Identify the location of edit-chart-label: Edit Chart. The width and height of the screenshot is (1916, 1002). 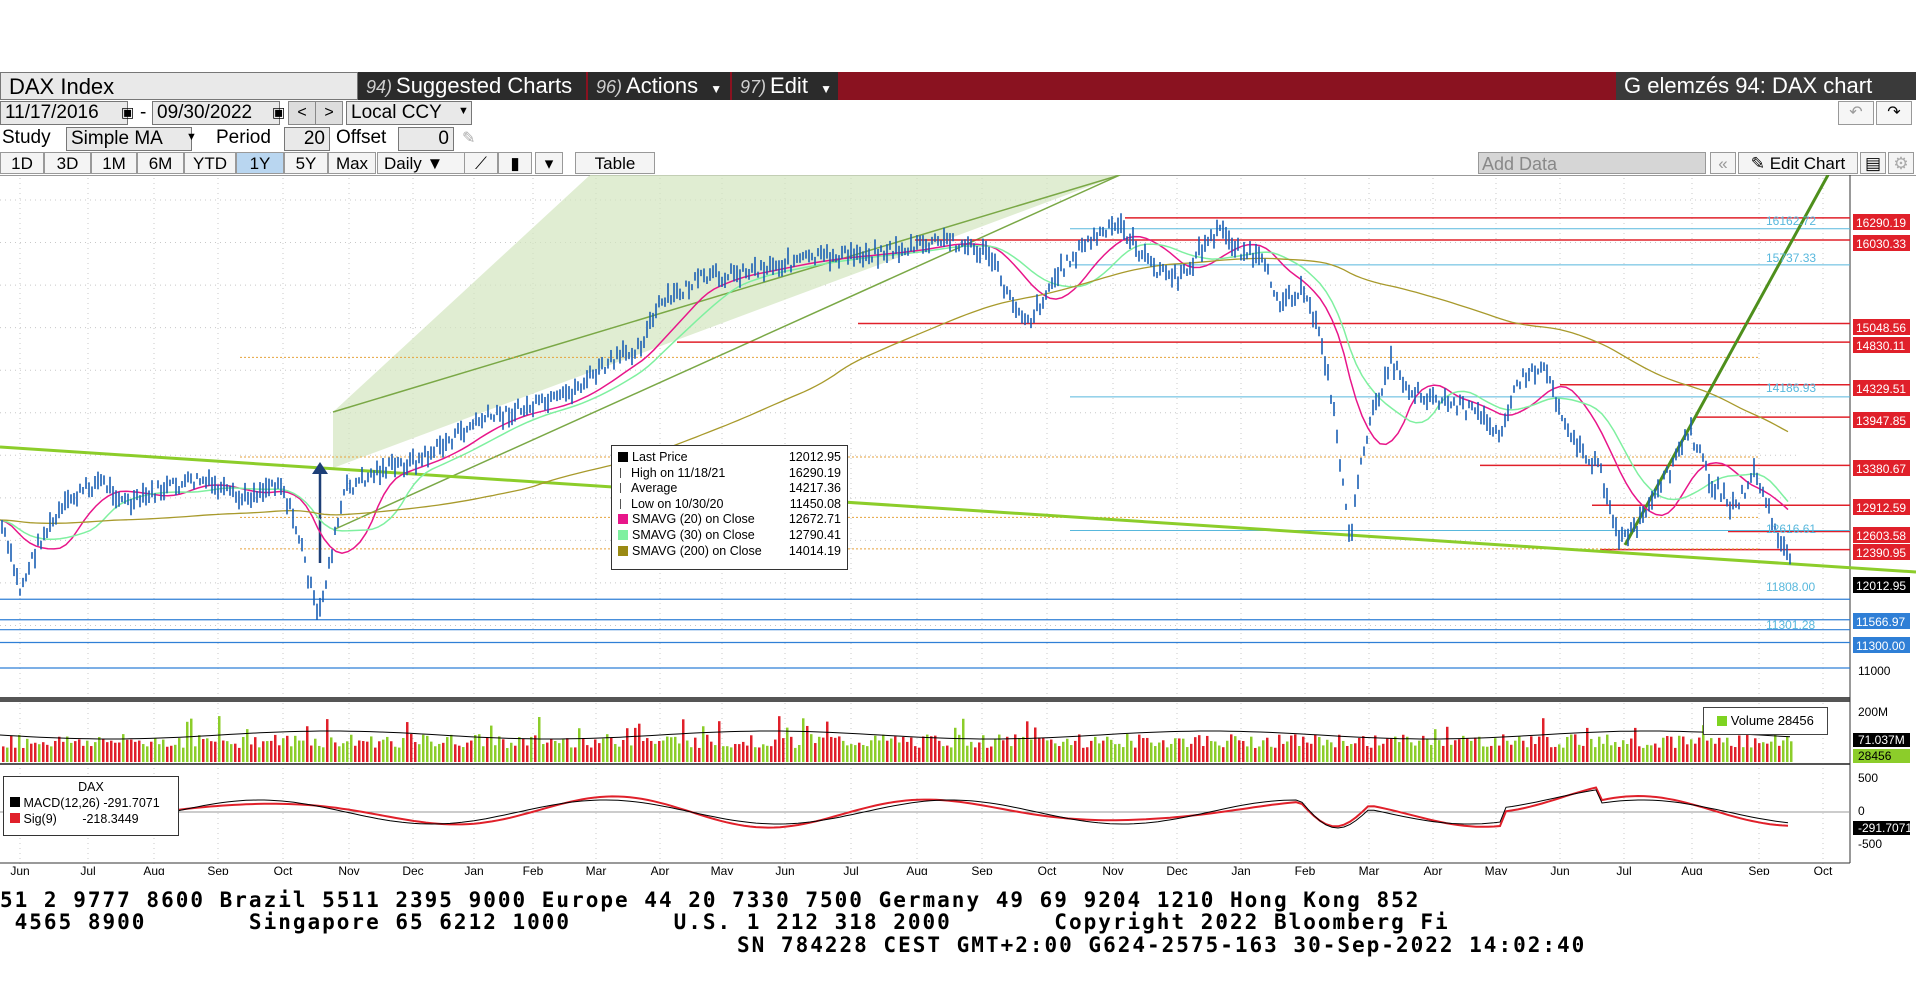
(1807, 163).